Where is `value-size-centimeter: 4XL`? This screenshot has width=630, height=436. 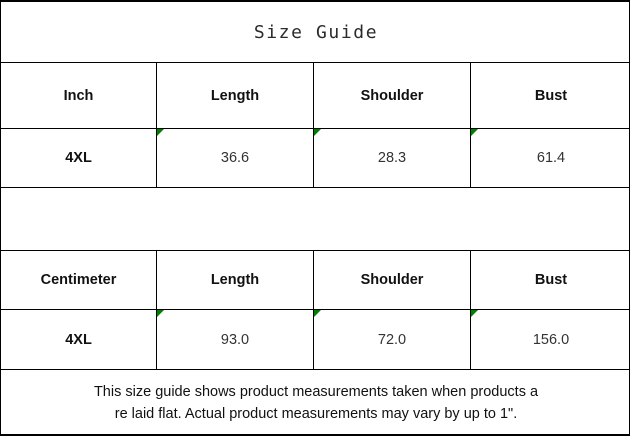
value-size-centimeter: 4XL is located at coordinates (78, 339).